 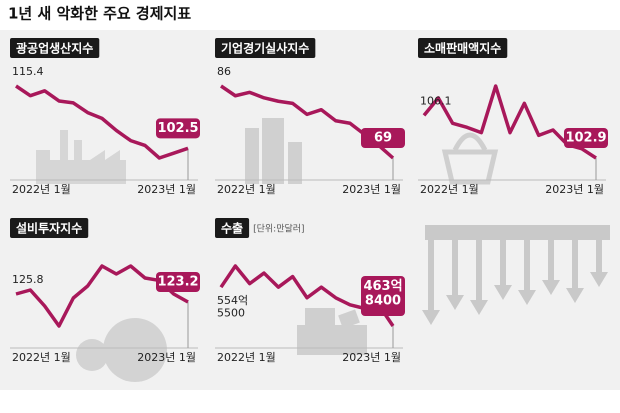 I want to click on end-value-label: 69, so click(x=383, y=138).